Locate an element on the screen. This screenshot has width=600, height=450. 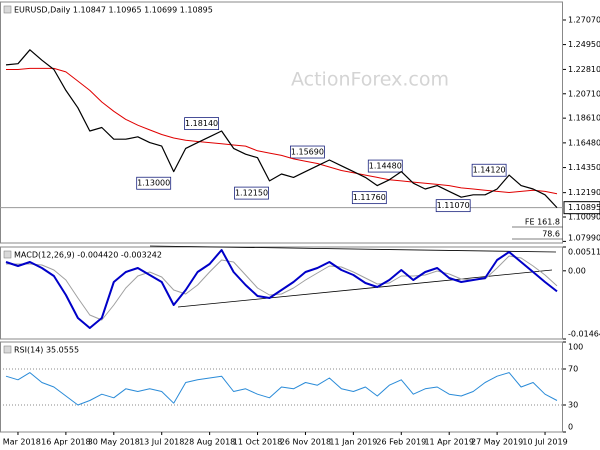
annotation-label: 1.14480 is located at coordinates (385, 166).